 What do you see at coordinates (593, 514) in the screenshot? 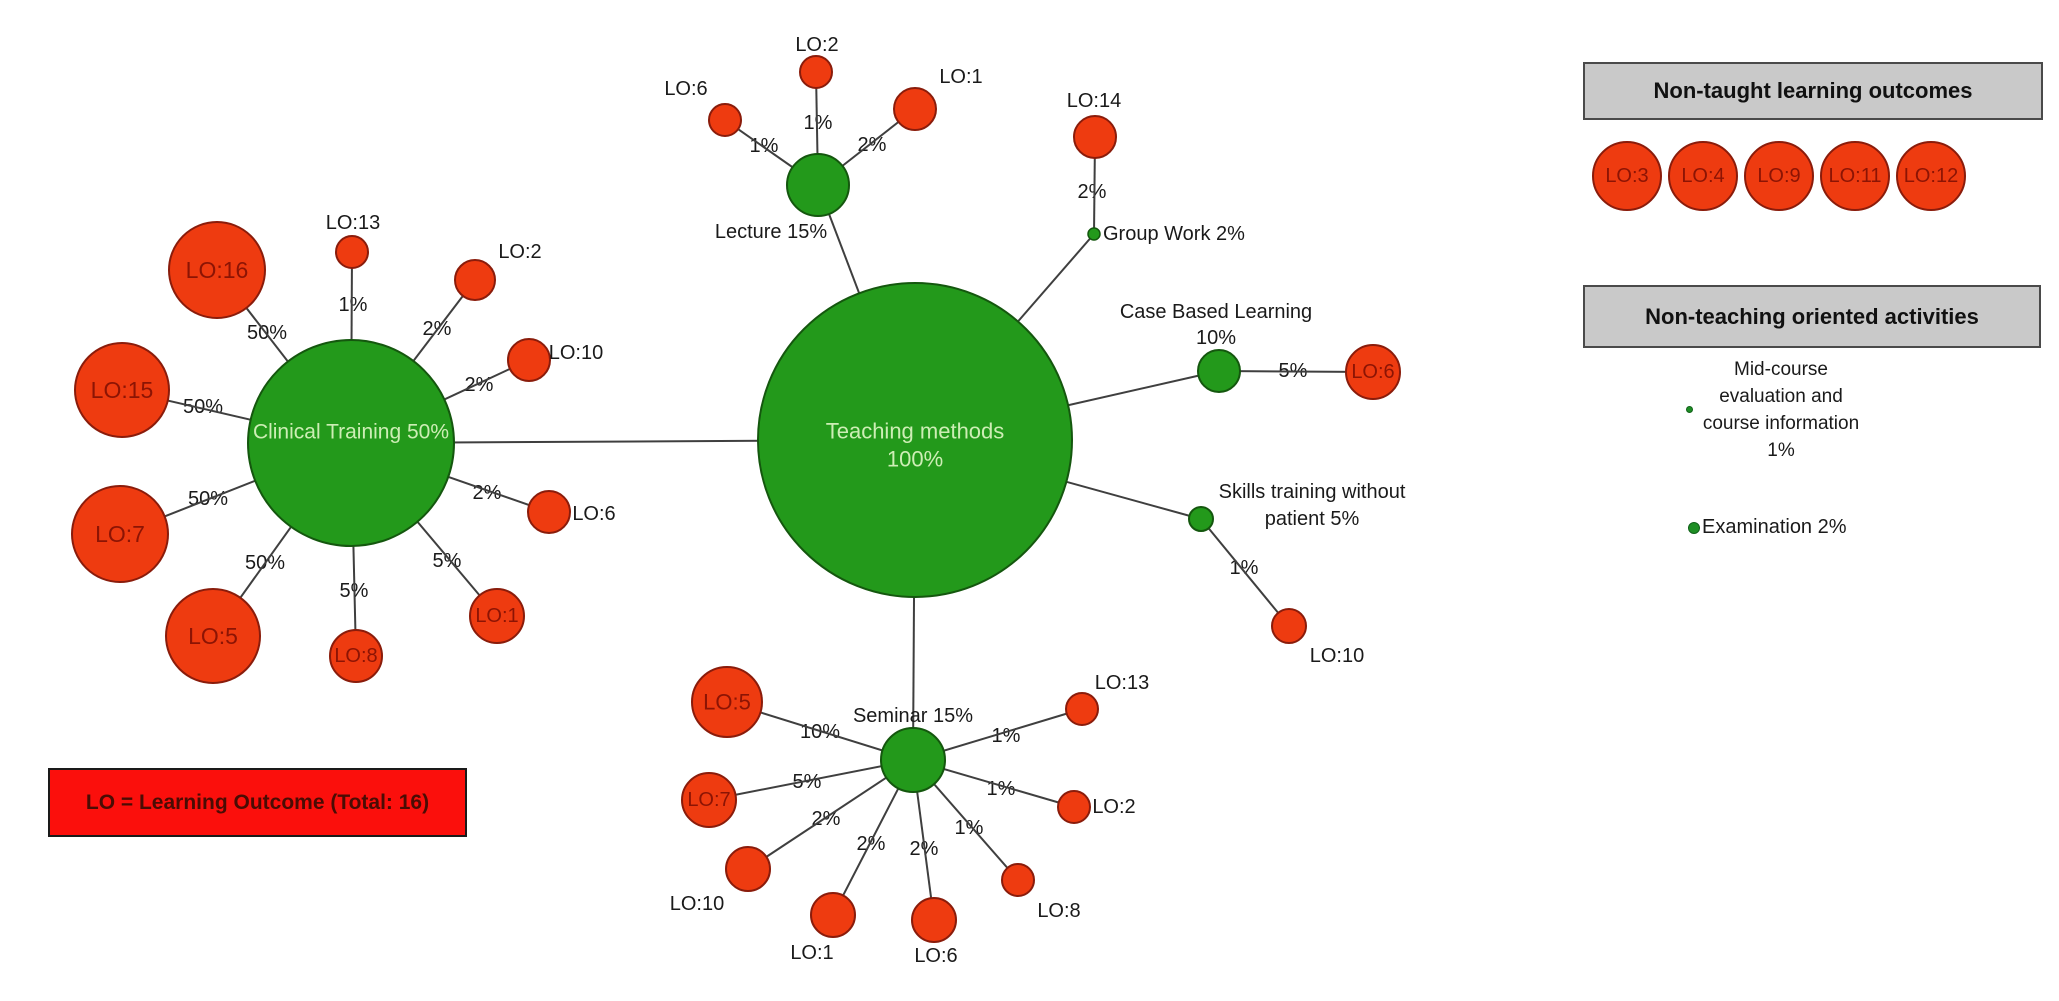
I see `label-clinical-lo6: LO:6` at bounding box center [593, 514].